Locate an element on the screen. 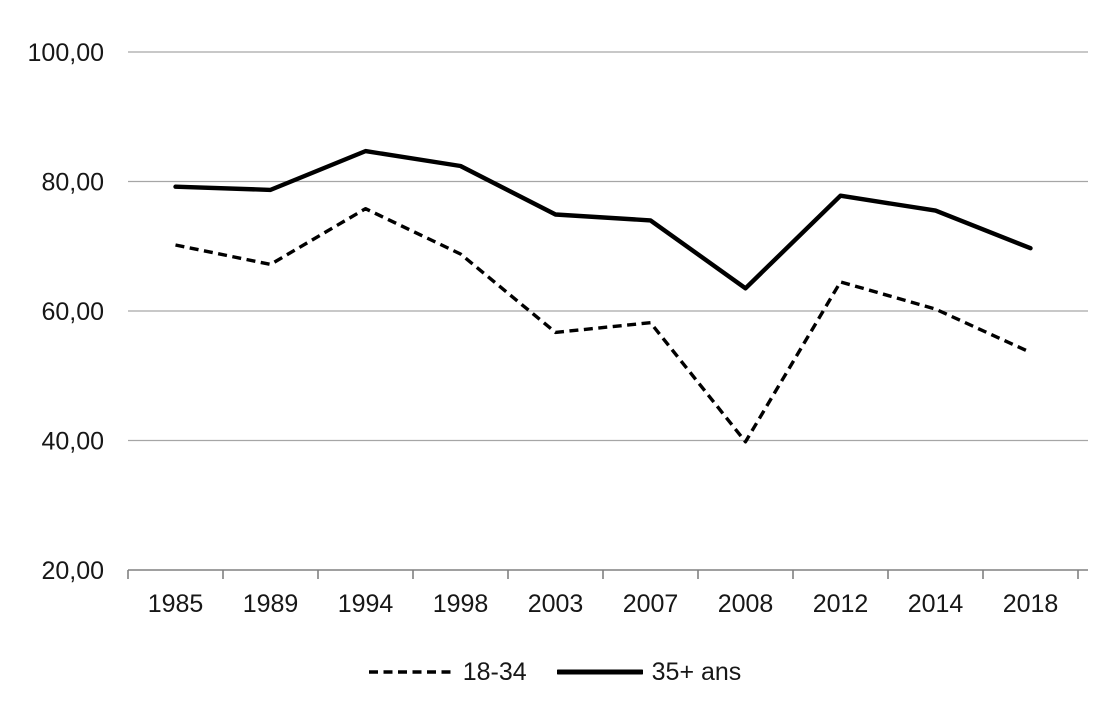 The height and width of the screenshot is (709, 1109). x-axis-category-label: 1985 is located at coordinates (176, 604).